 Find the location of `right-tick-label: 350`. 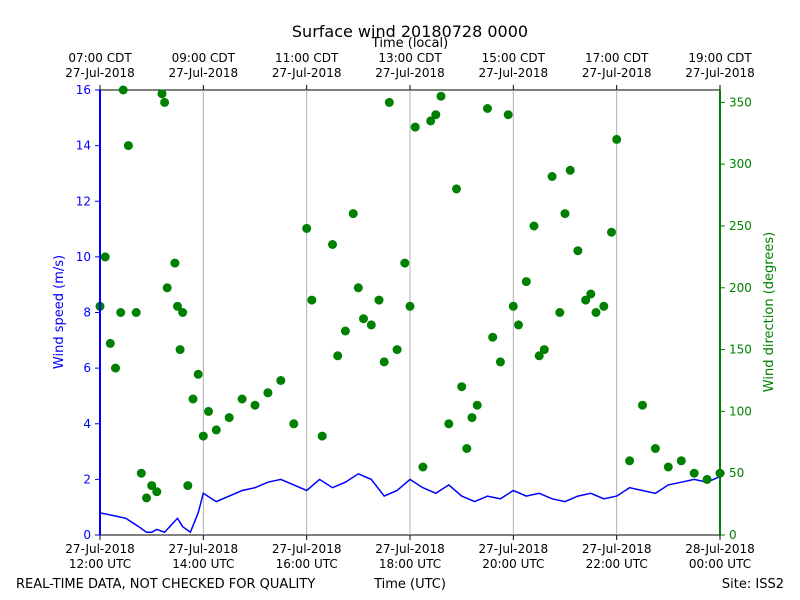

right-tick-label: 350 is located at coordinates (740, 102).